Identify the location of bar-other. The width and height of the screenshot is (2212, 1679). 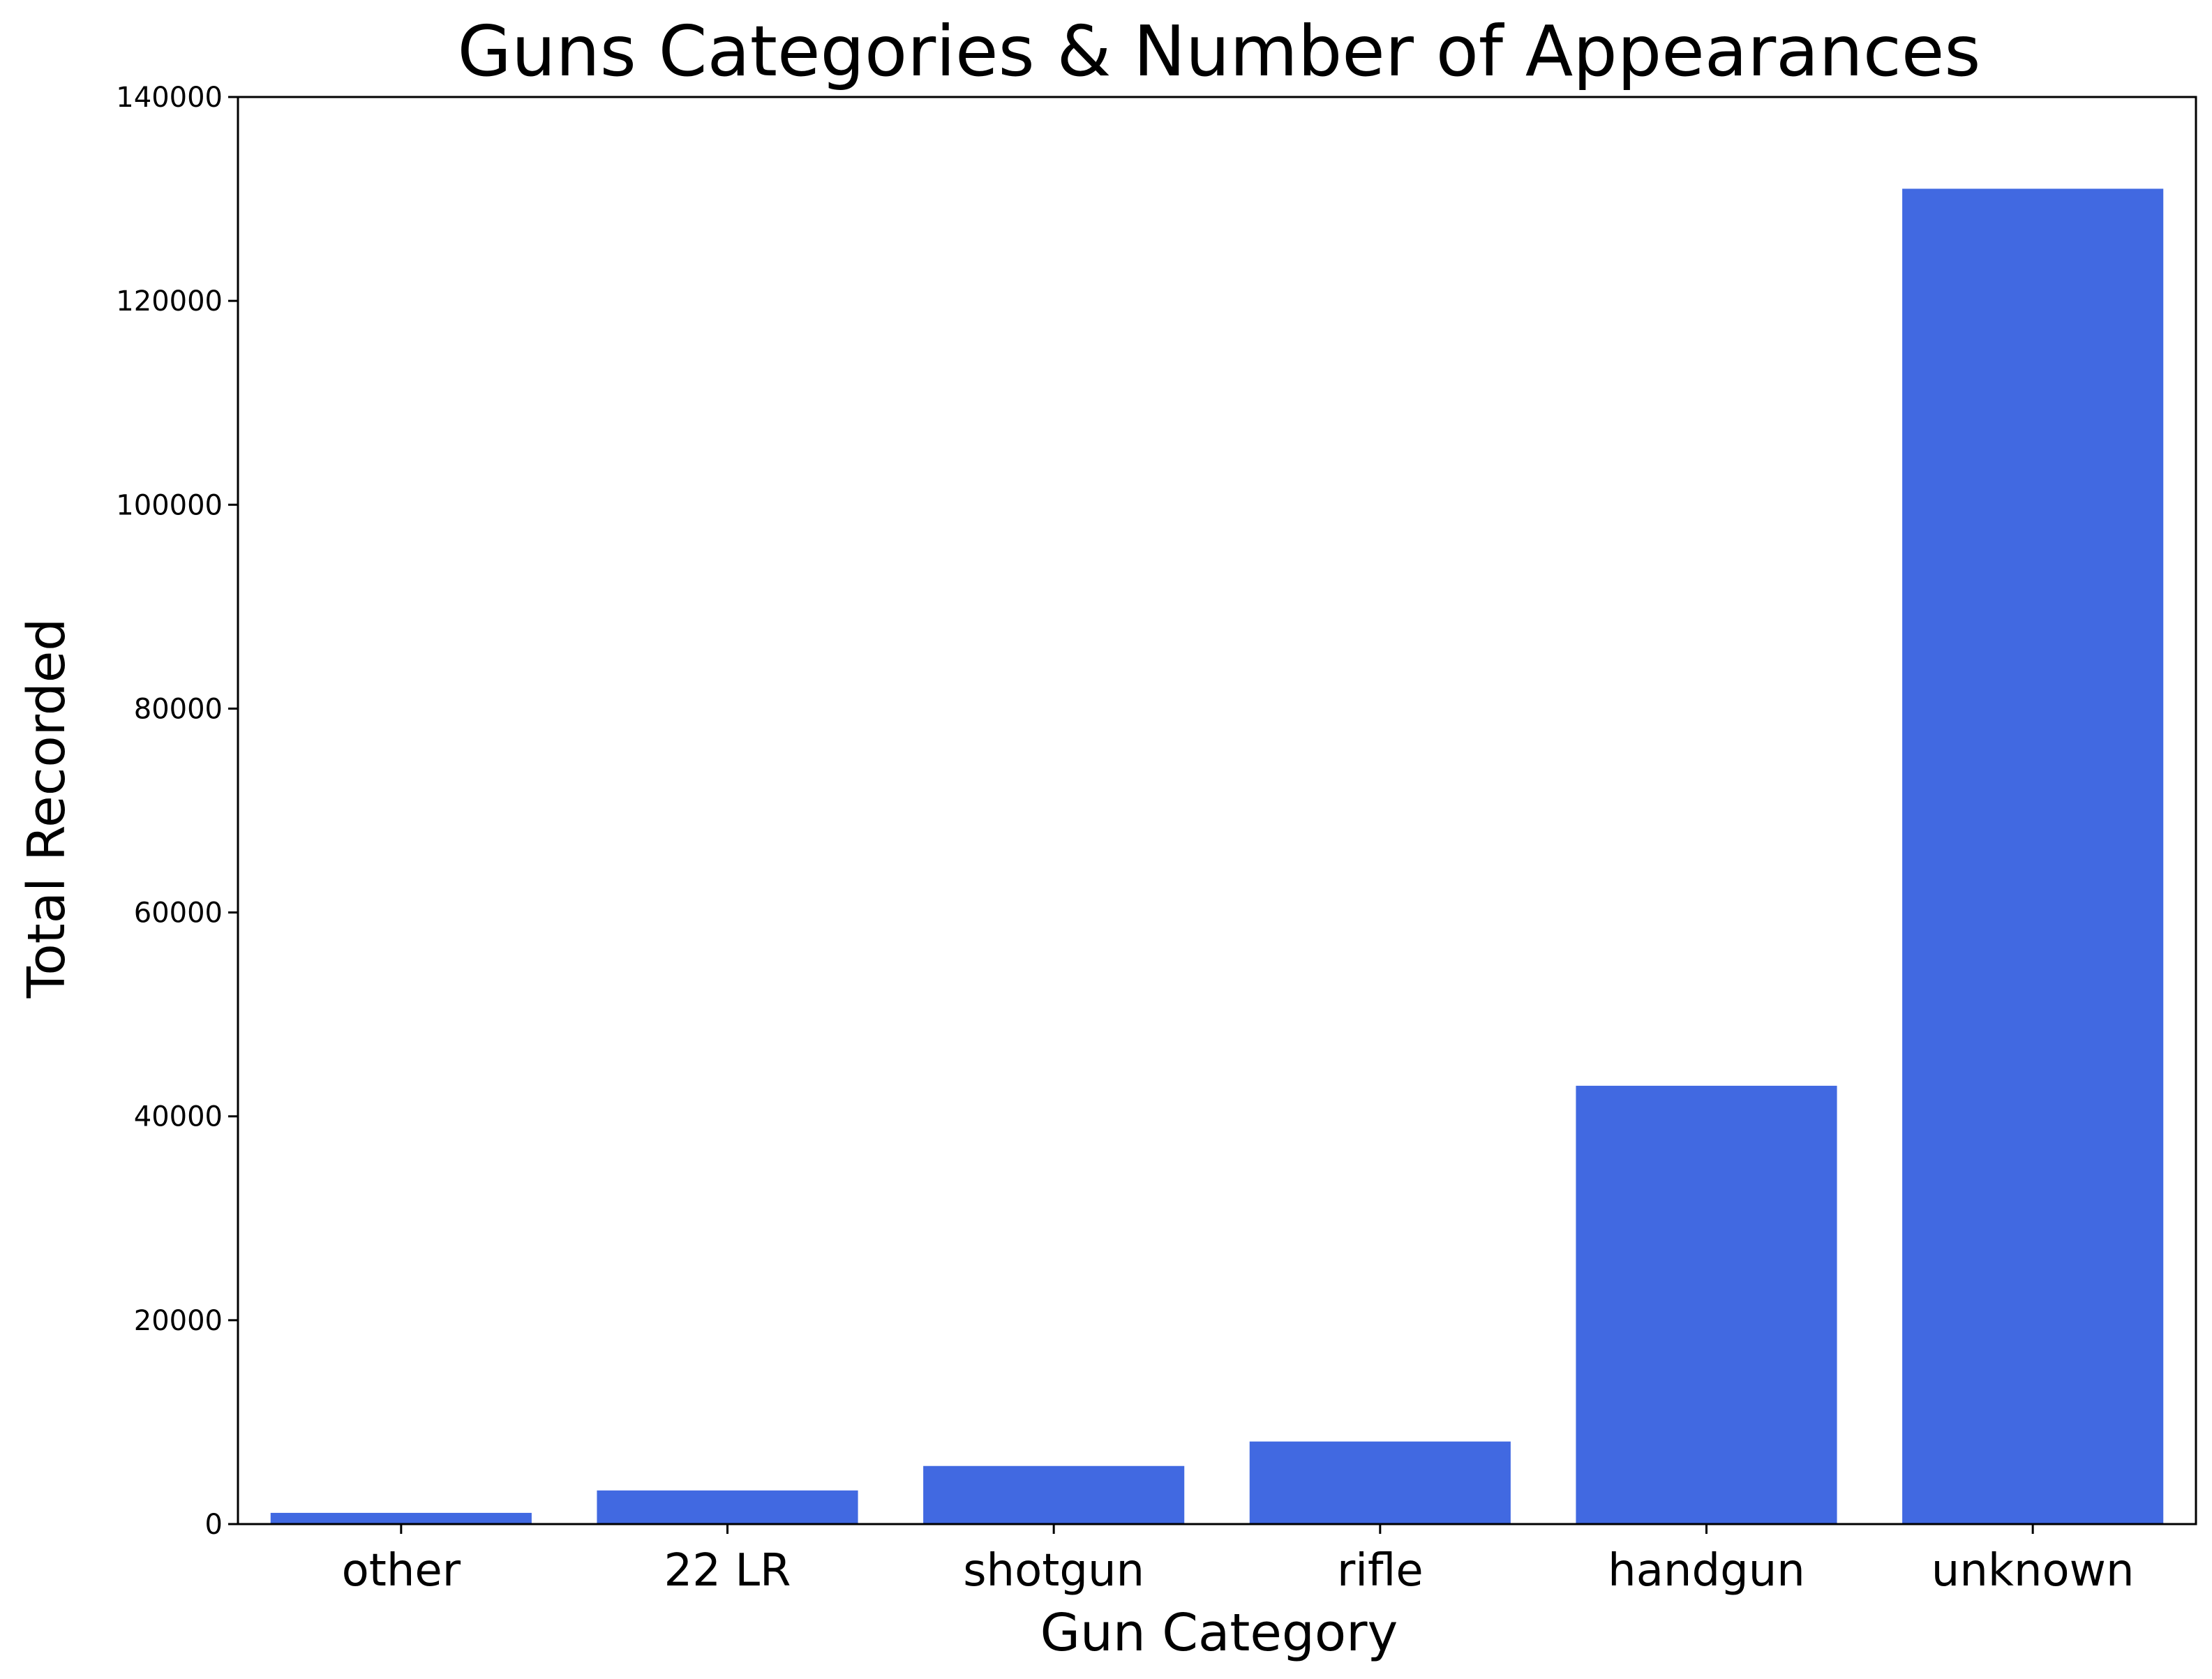
(401, 1518).